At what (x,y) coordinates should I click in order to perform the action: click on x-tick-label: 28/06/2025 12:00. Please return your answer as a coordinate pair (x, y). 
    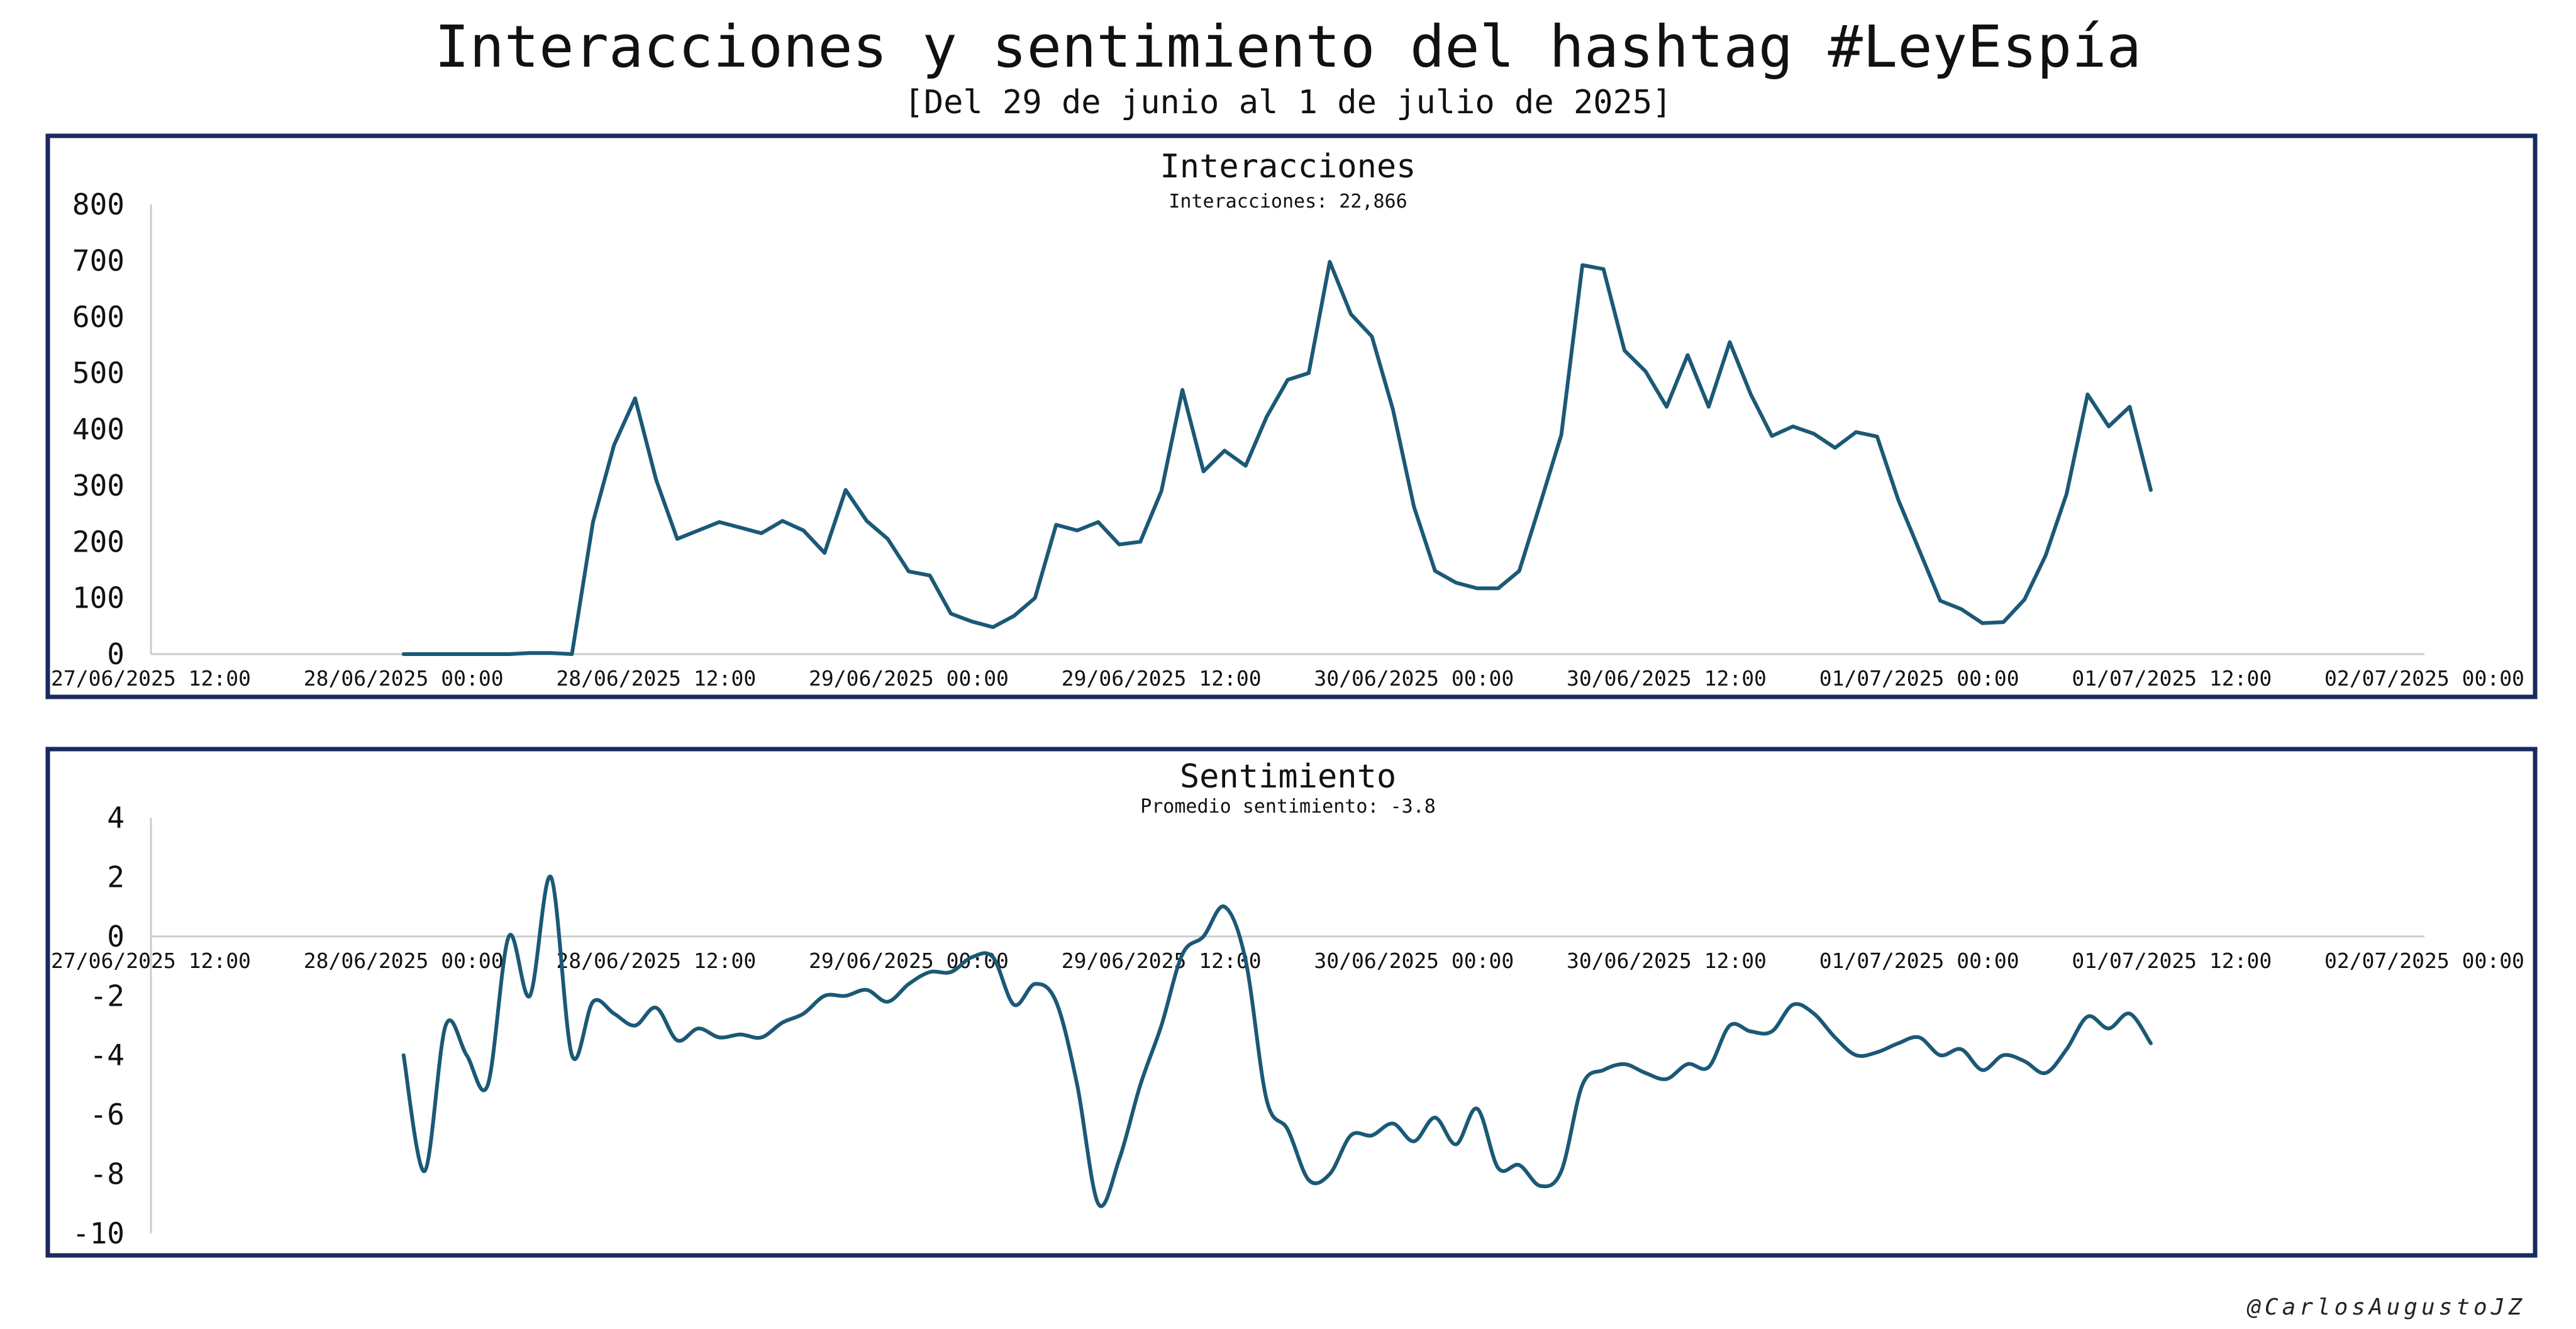
    Looking at the image, I should click on (656, 961).